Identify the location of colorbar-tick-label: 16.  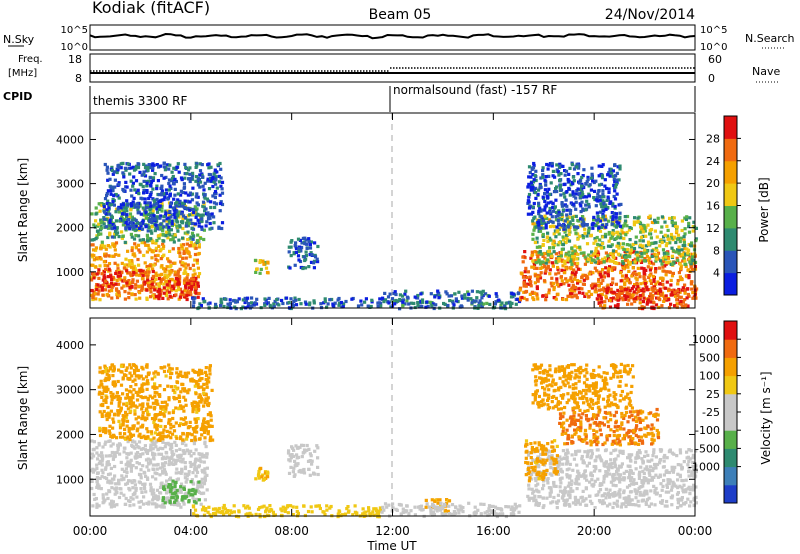
(713, 206).